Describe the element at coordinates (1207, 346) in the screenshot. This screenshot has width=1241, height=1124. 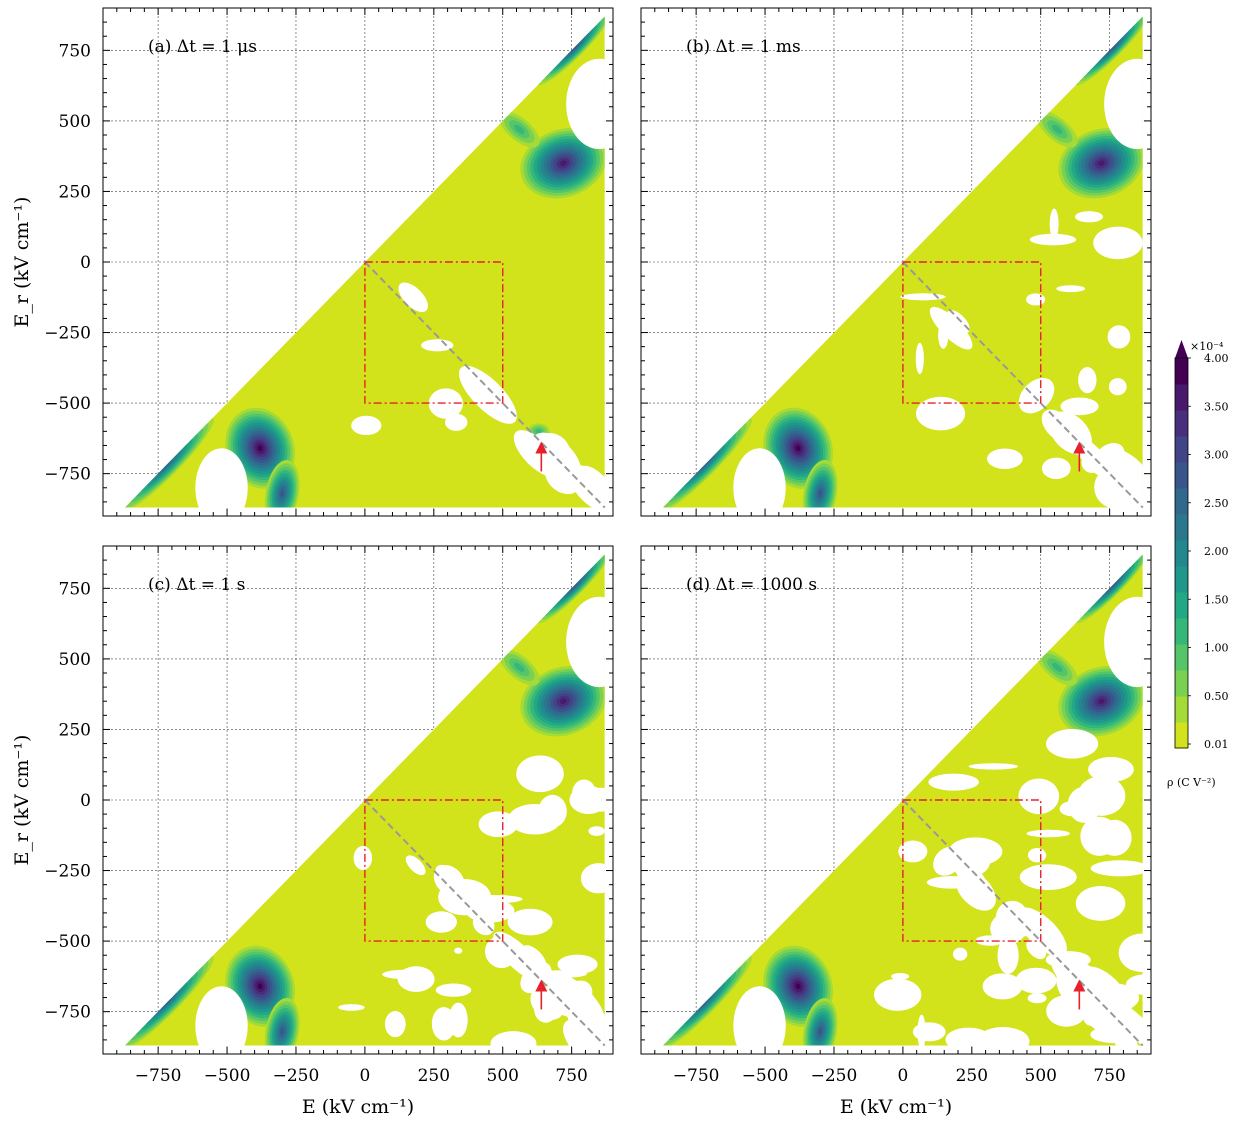
I see `colorbar-multiplier: ×10⁻⁴` at that location.